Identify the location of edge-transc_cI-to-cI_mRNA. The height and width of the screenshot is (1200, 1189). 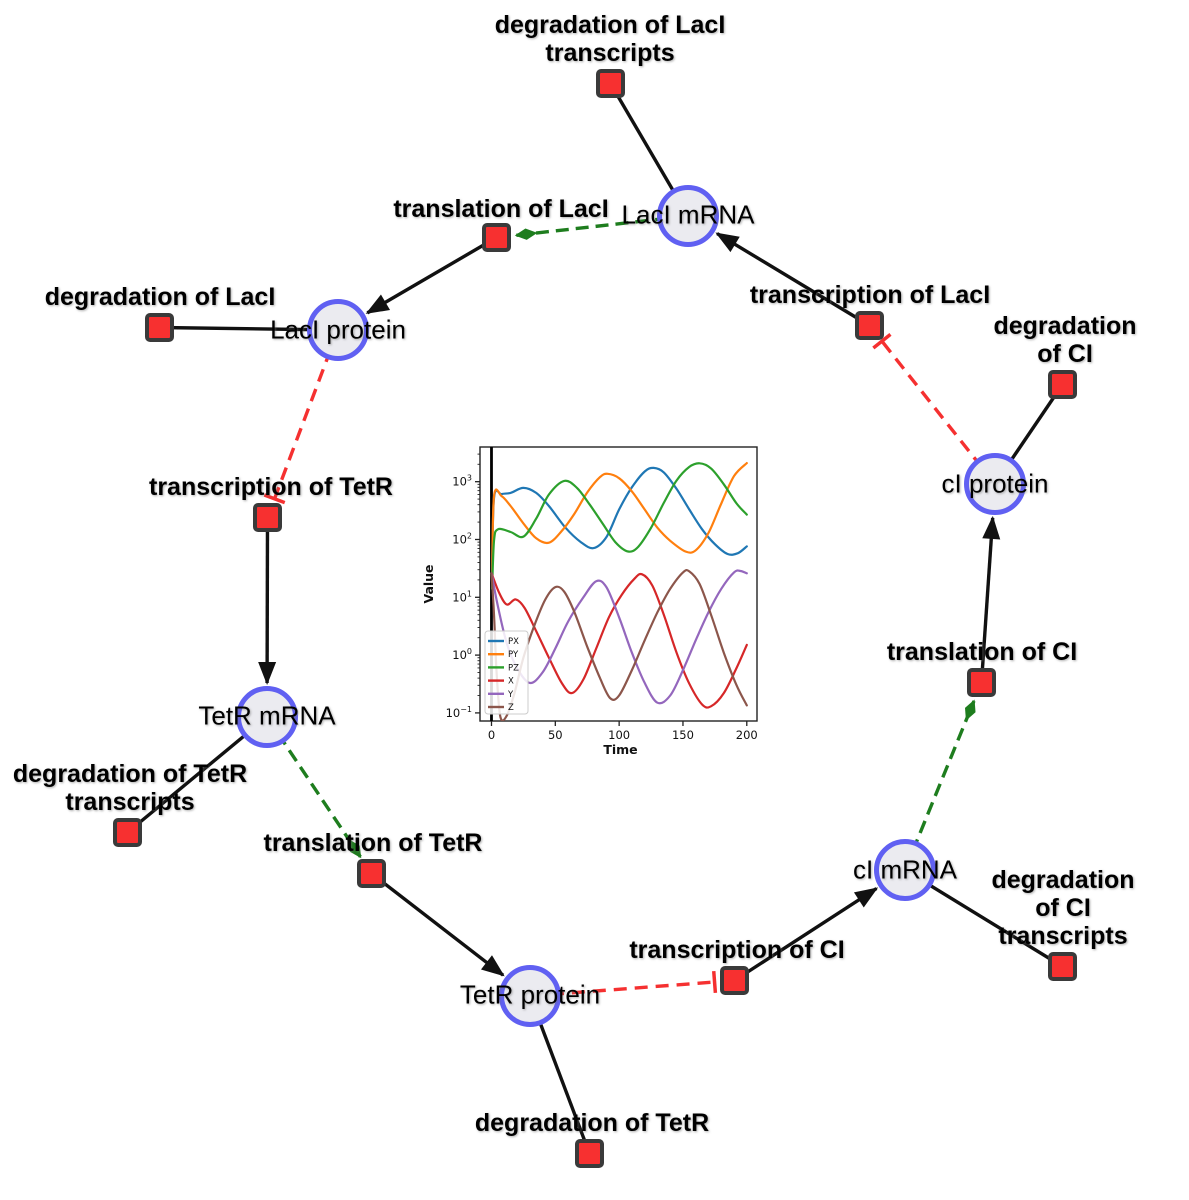
(806, 934).